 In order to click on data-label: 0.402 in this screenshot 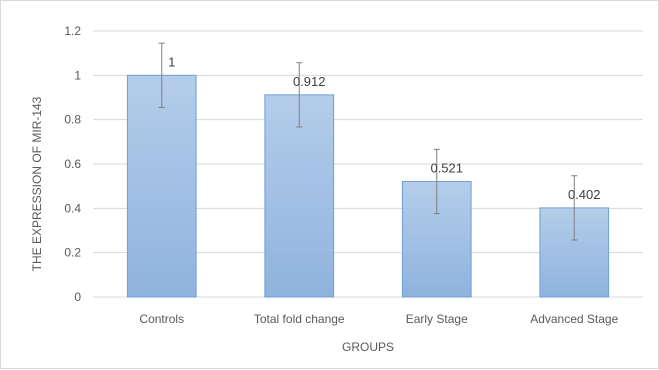, I will do `click(584, 194)`.